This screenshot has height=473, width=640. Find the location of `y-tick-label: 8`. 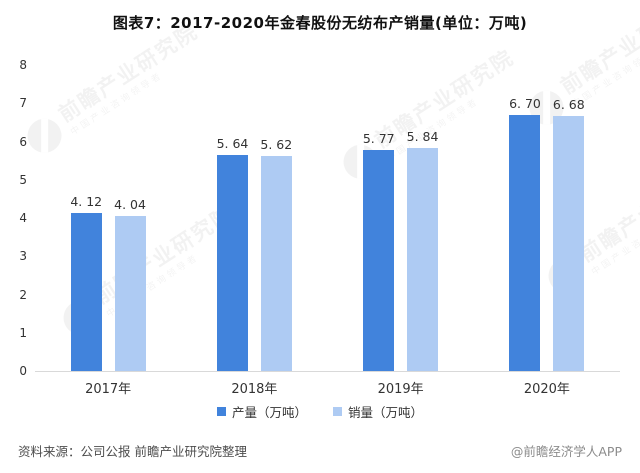

y-tick-label: 8 is located at coordinates (23, 65).